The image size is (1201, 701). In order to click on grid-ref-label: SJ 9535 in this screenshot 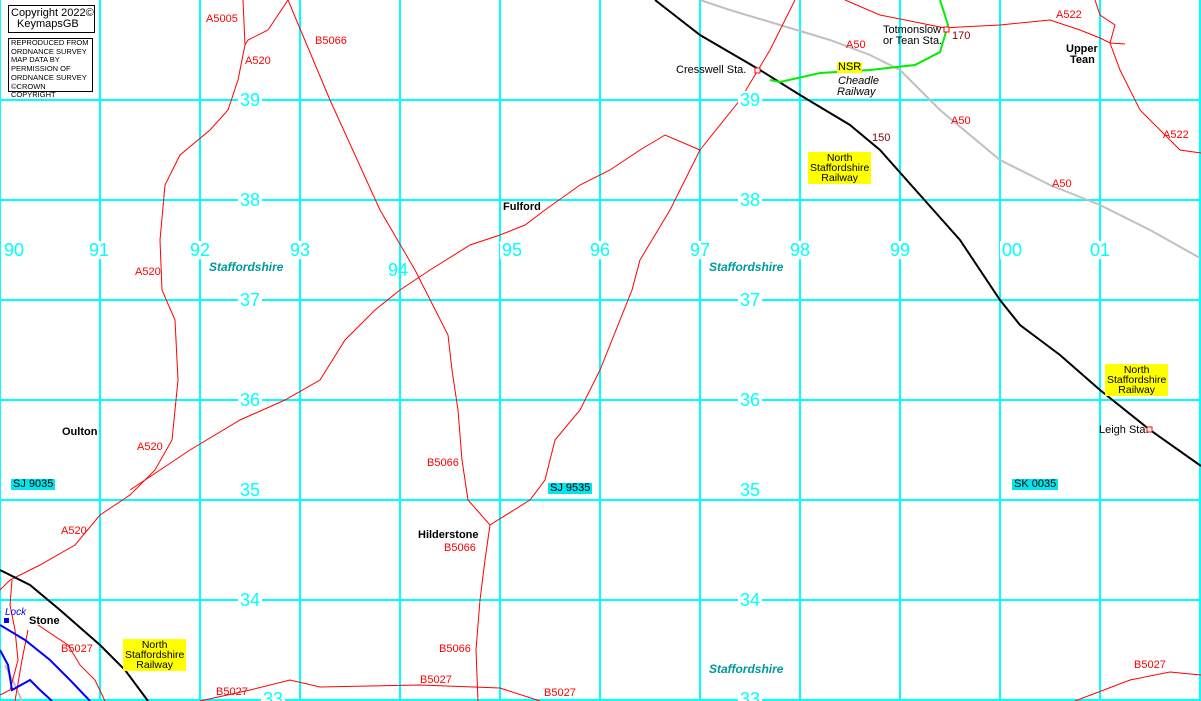, I will do `click(570, 488)`.